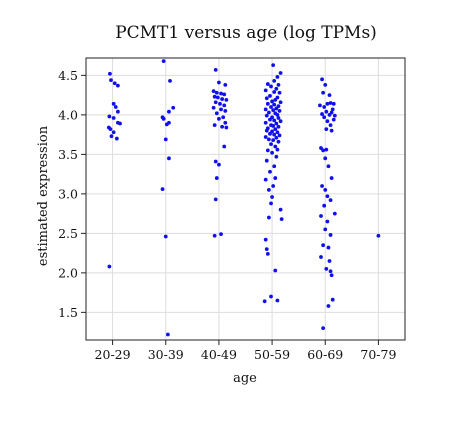 The width and height of the screenshot is (454, 425). I want to click on chart-title: PCMT1 versus age (log TPMs), so click(246, 33).